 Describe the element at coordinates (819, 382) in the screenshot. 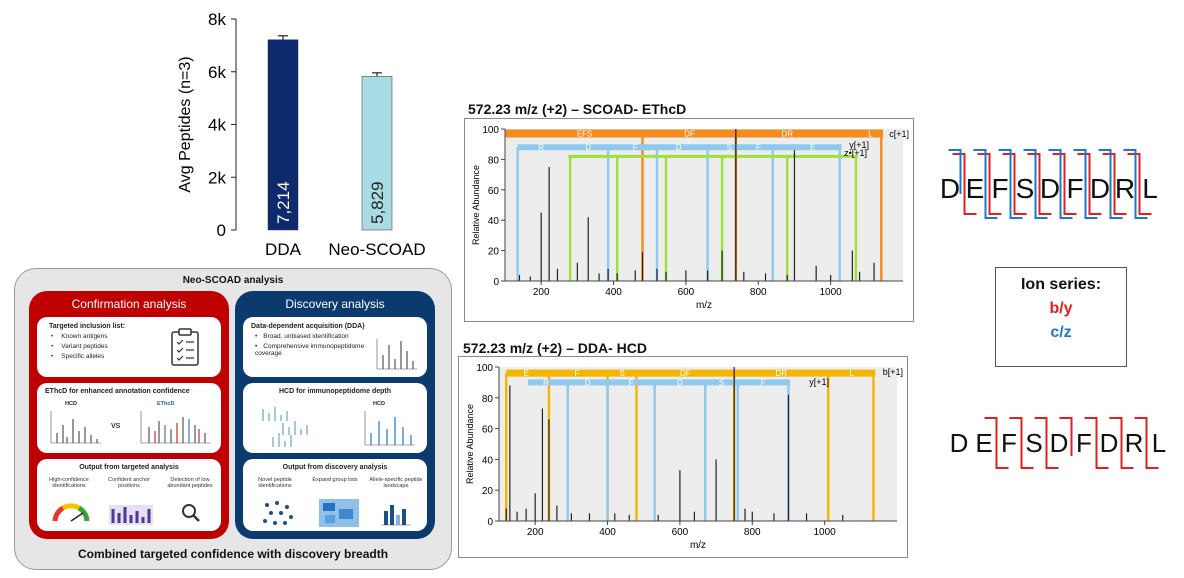

I see `ion-type-label: y[+1]` at that location.